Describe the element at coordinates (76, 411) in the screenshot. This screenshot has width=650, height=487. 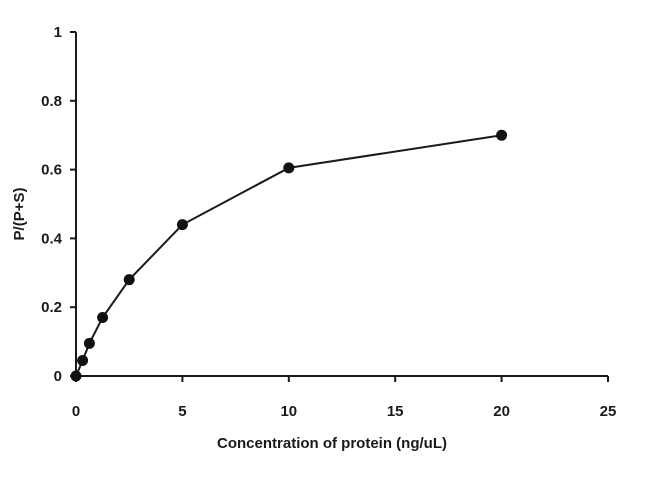
I see `x-tick-label: 0` at that location.